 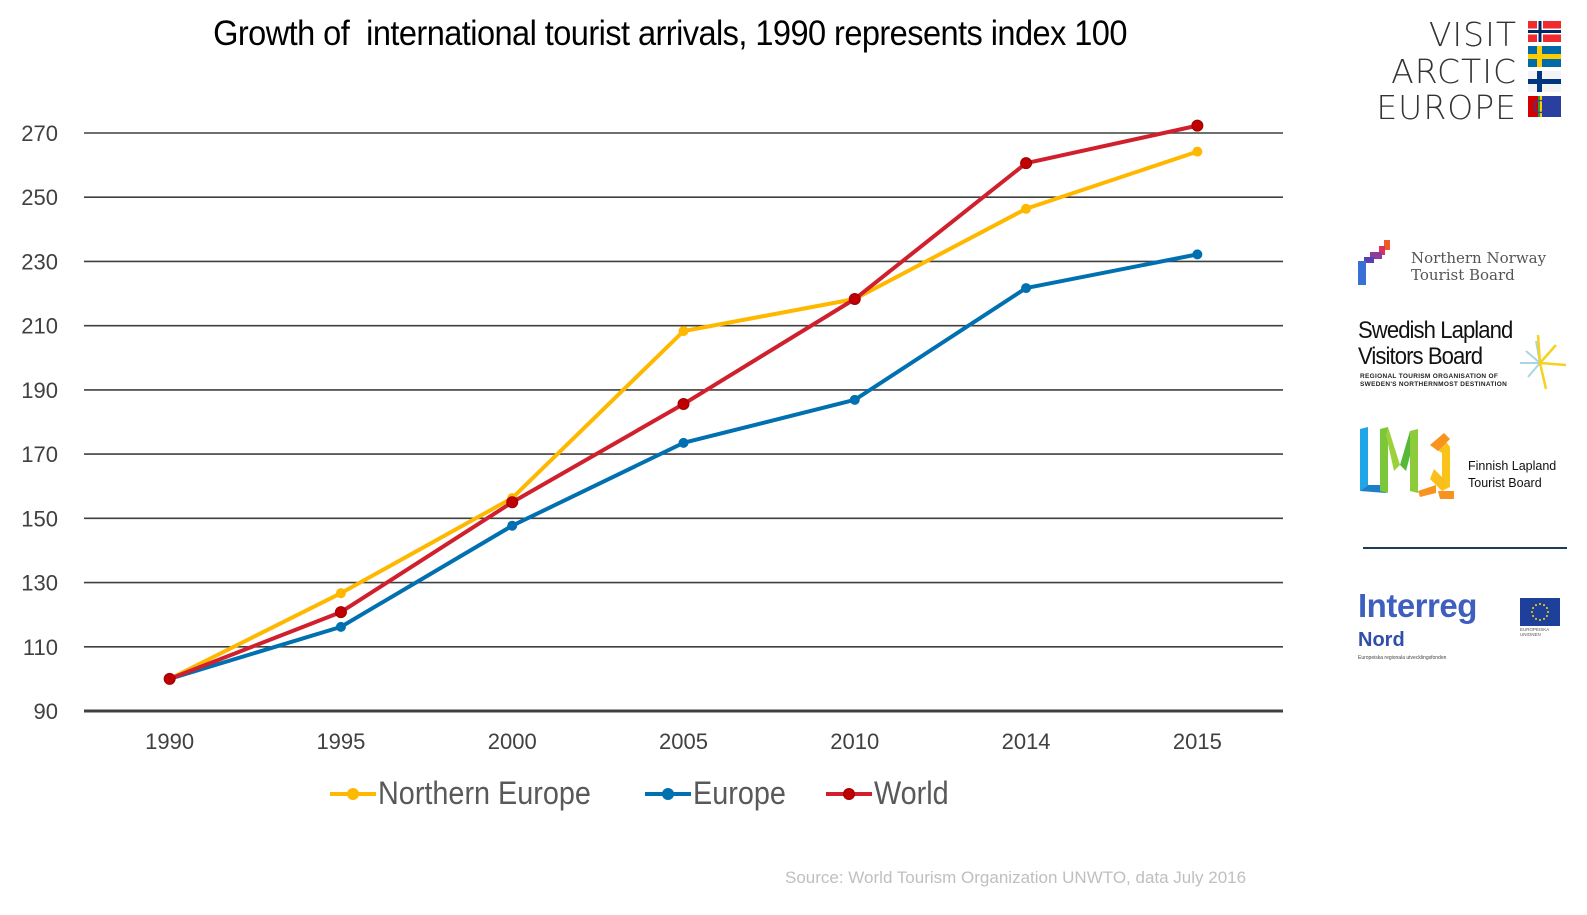 I want to click on finland-flag-icon, so click(x=1544, y=81).